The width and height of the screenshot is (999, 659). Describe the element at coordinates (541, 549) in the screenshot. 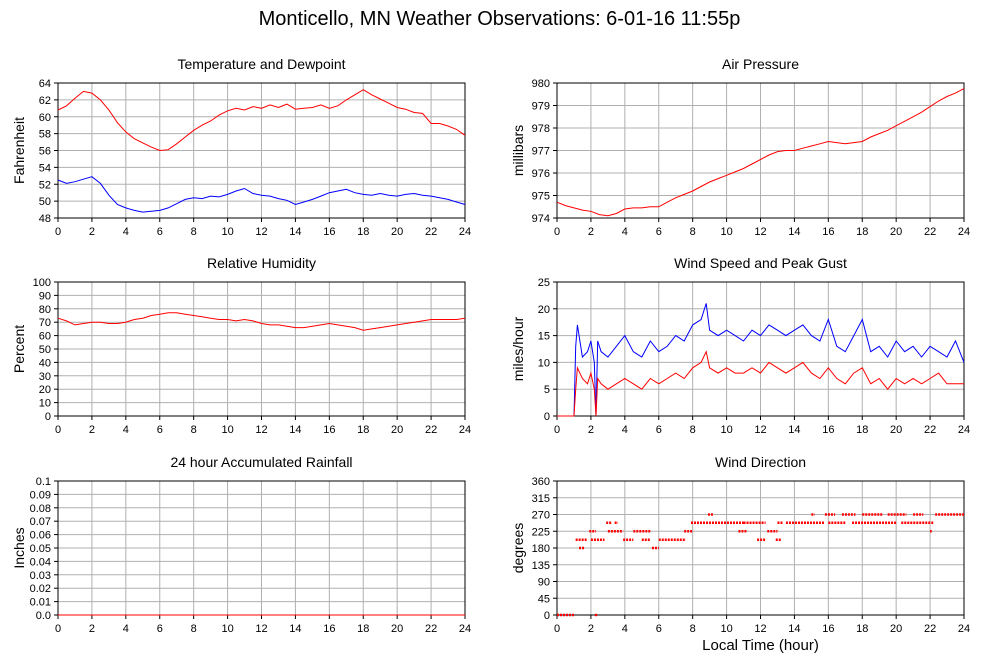

I see `dir-ytick-label: 180` at that location.